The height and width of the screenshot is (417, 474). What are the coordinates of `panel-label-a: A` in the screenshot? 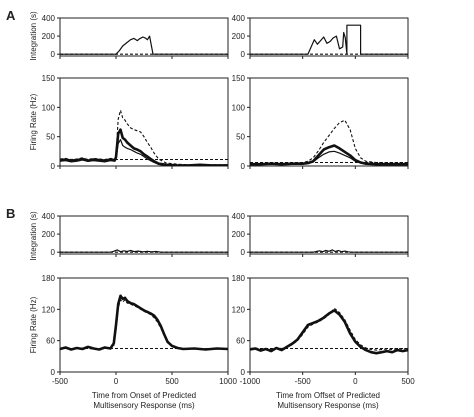 It's located at (11, 15).